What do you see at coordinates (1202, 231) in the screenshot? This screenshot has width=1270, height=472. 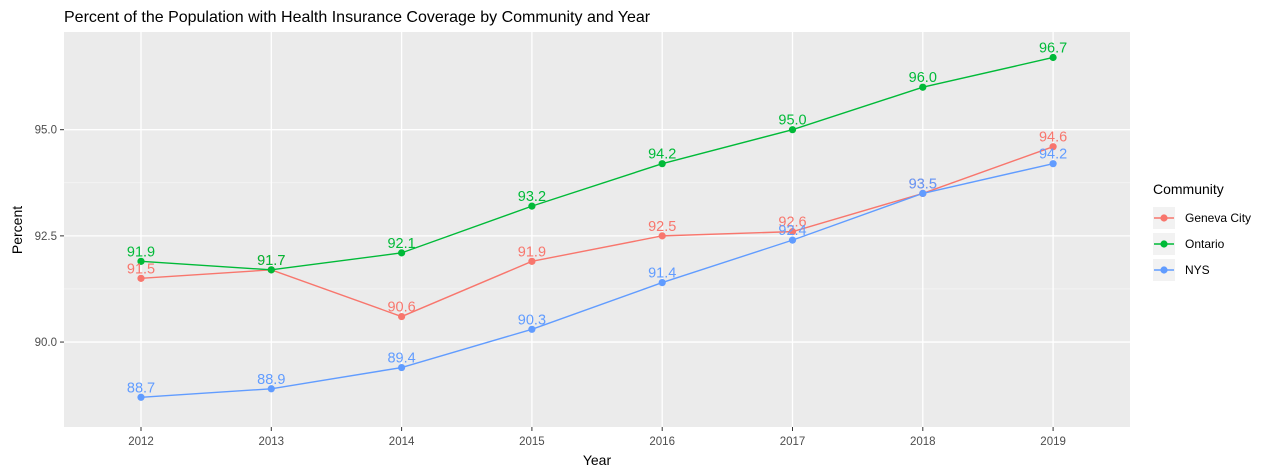 I see `legend: Community Geneva City Ontario NYS` at bounding box center [1202, 231].